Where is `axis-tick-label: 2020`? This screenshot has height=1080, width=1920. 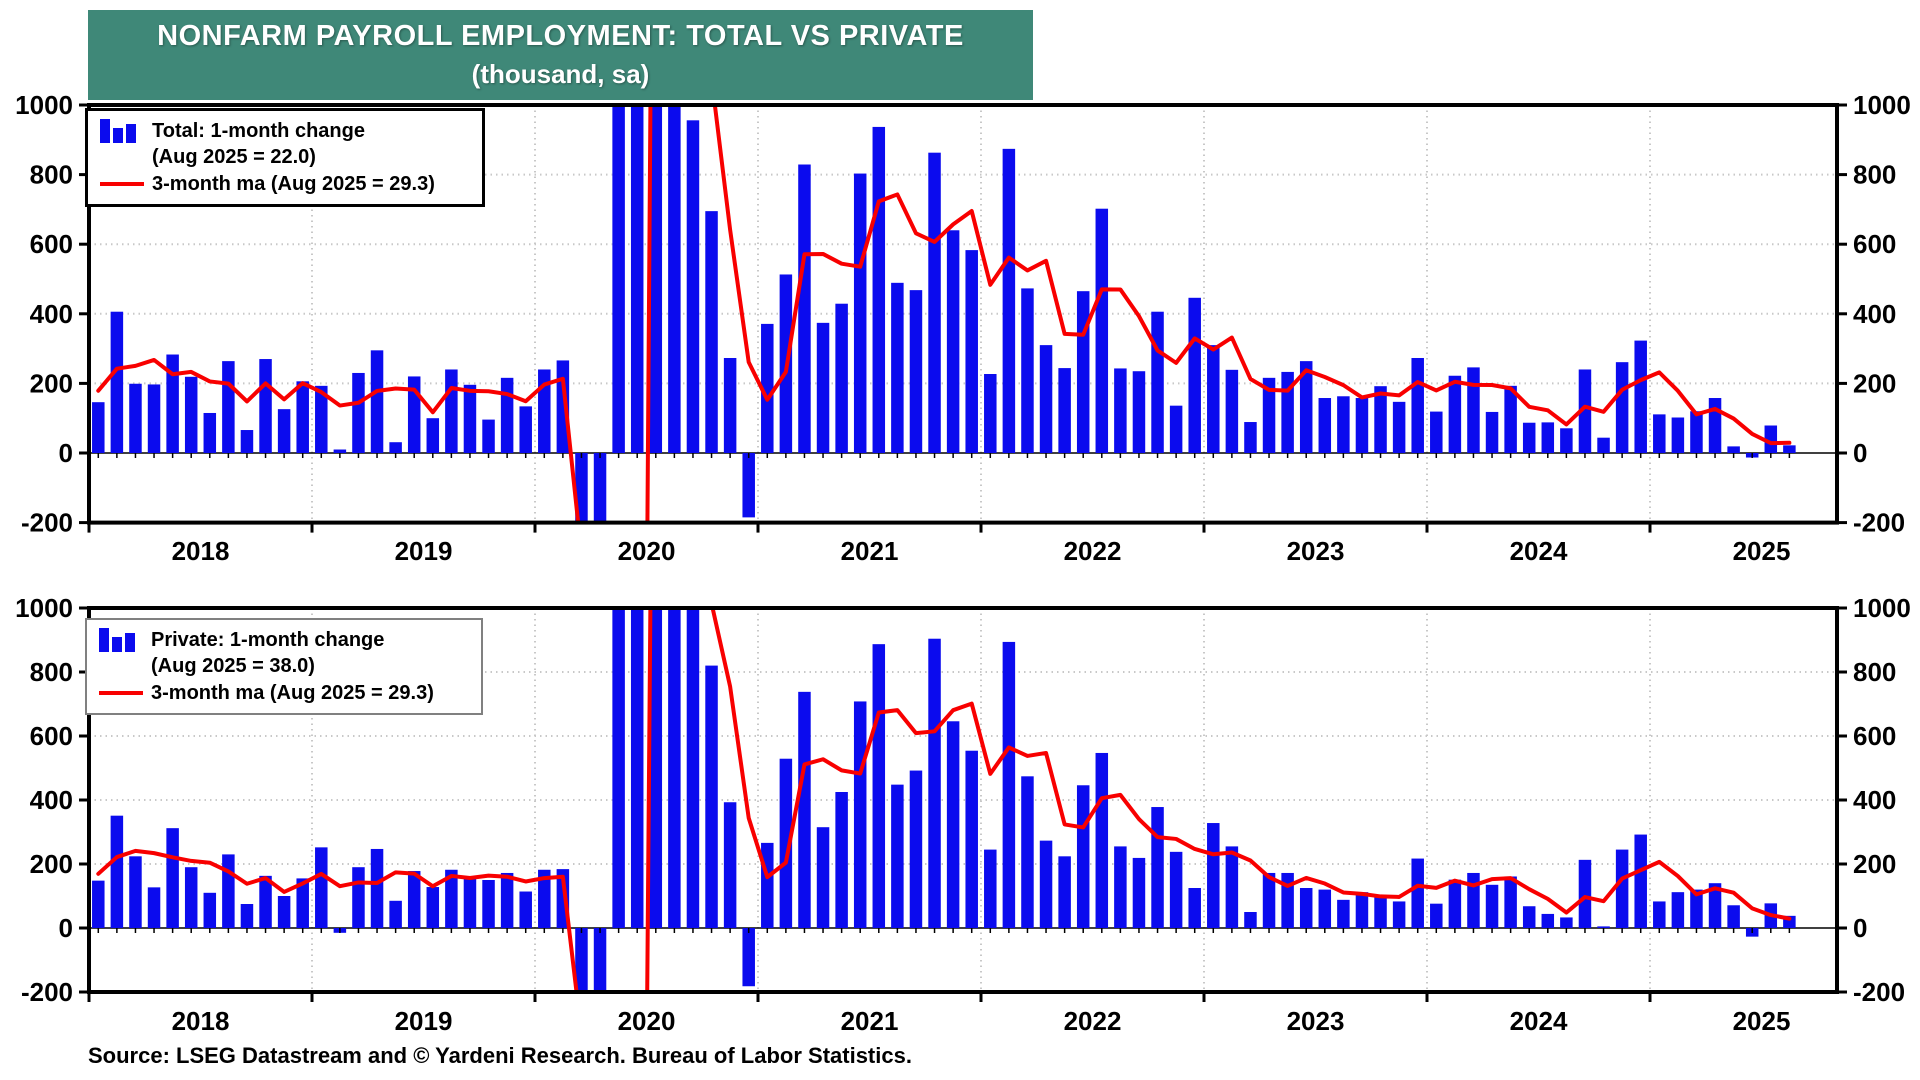
axis-tick-label: 2020 is located at coordinates (647, 551).